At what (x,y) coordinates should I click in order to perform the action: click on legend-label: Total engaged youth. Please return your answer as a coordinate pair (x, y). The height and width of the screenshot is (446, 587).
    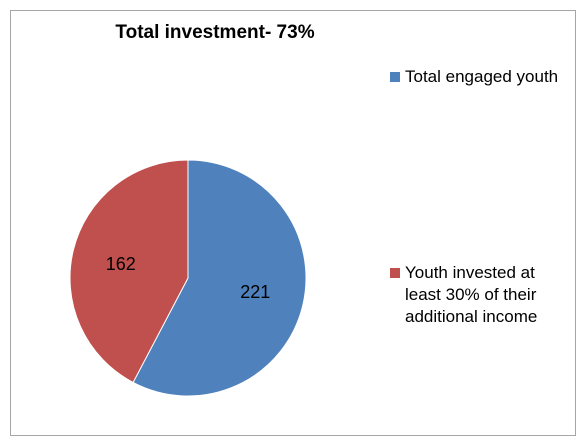
    Looking at the image, I should click on (482, 76).